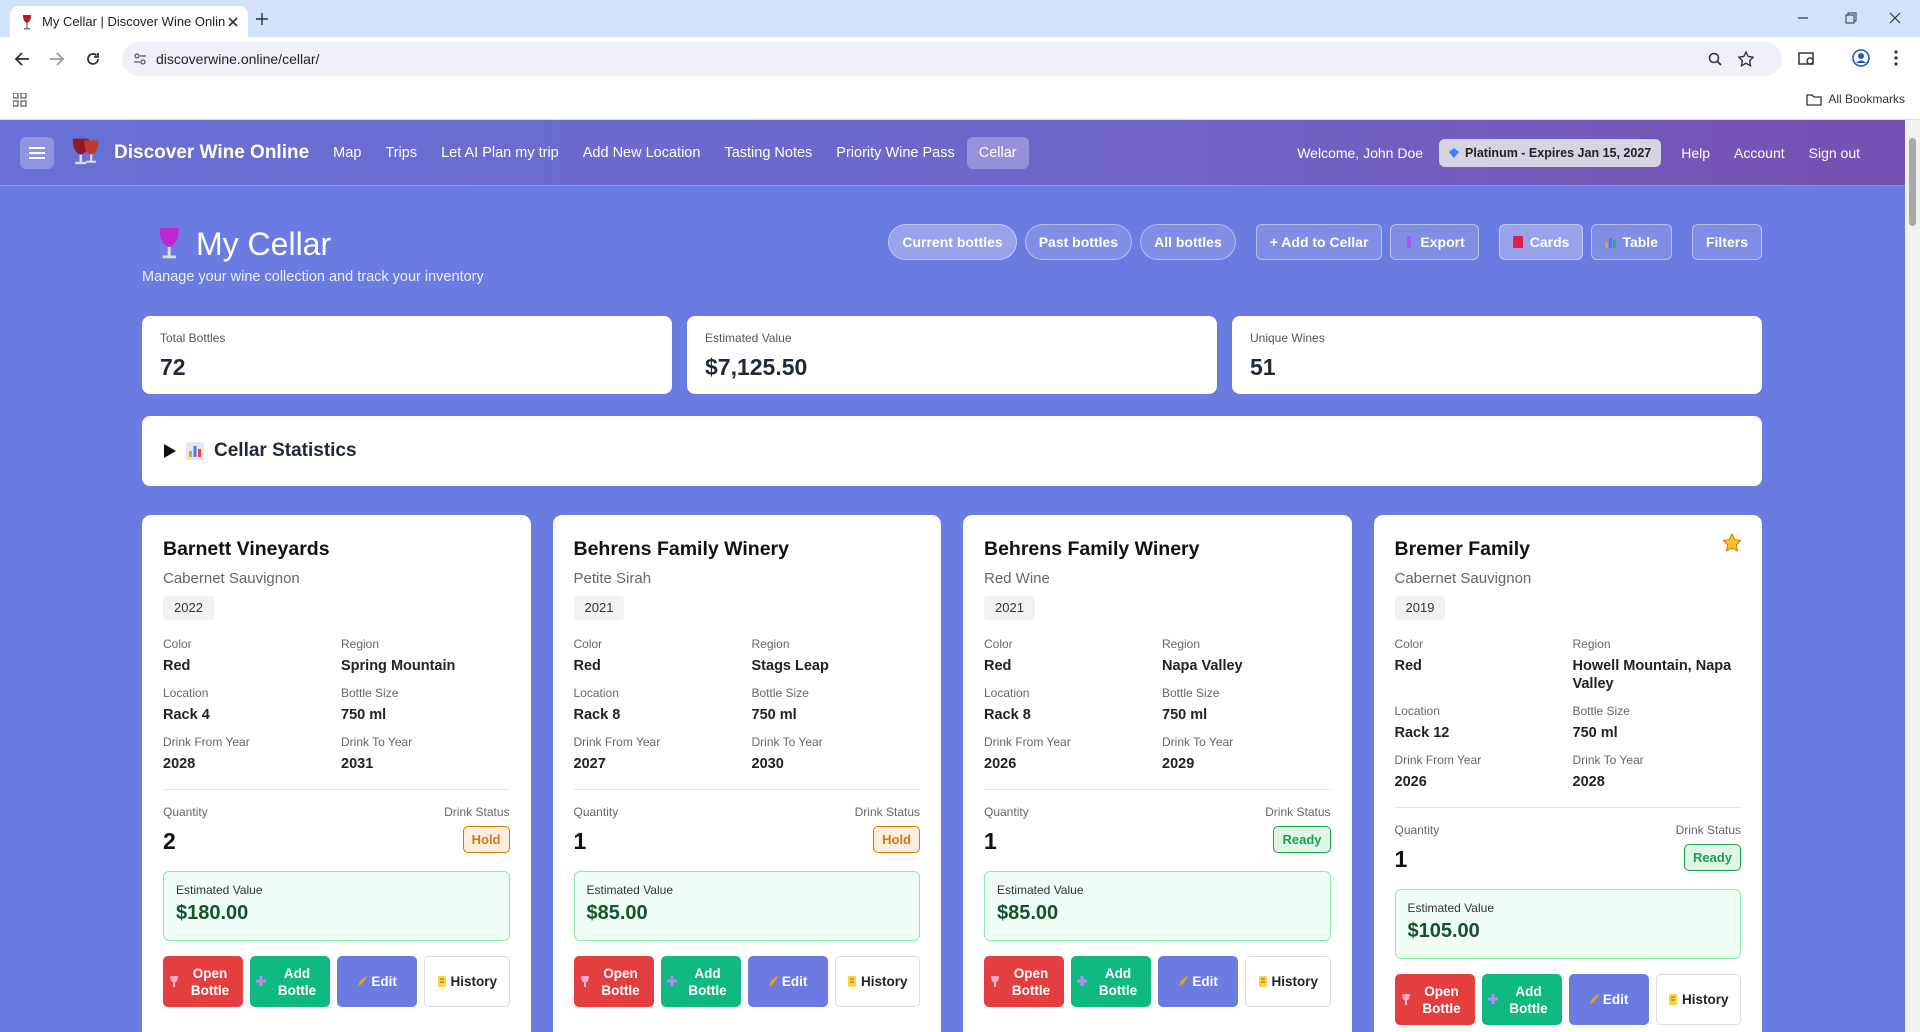 The image size is (1920, 1032). Describe the element at coordinates (1896, 58) in the screenshot. I see `menu` at that location.